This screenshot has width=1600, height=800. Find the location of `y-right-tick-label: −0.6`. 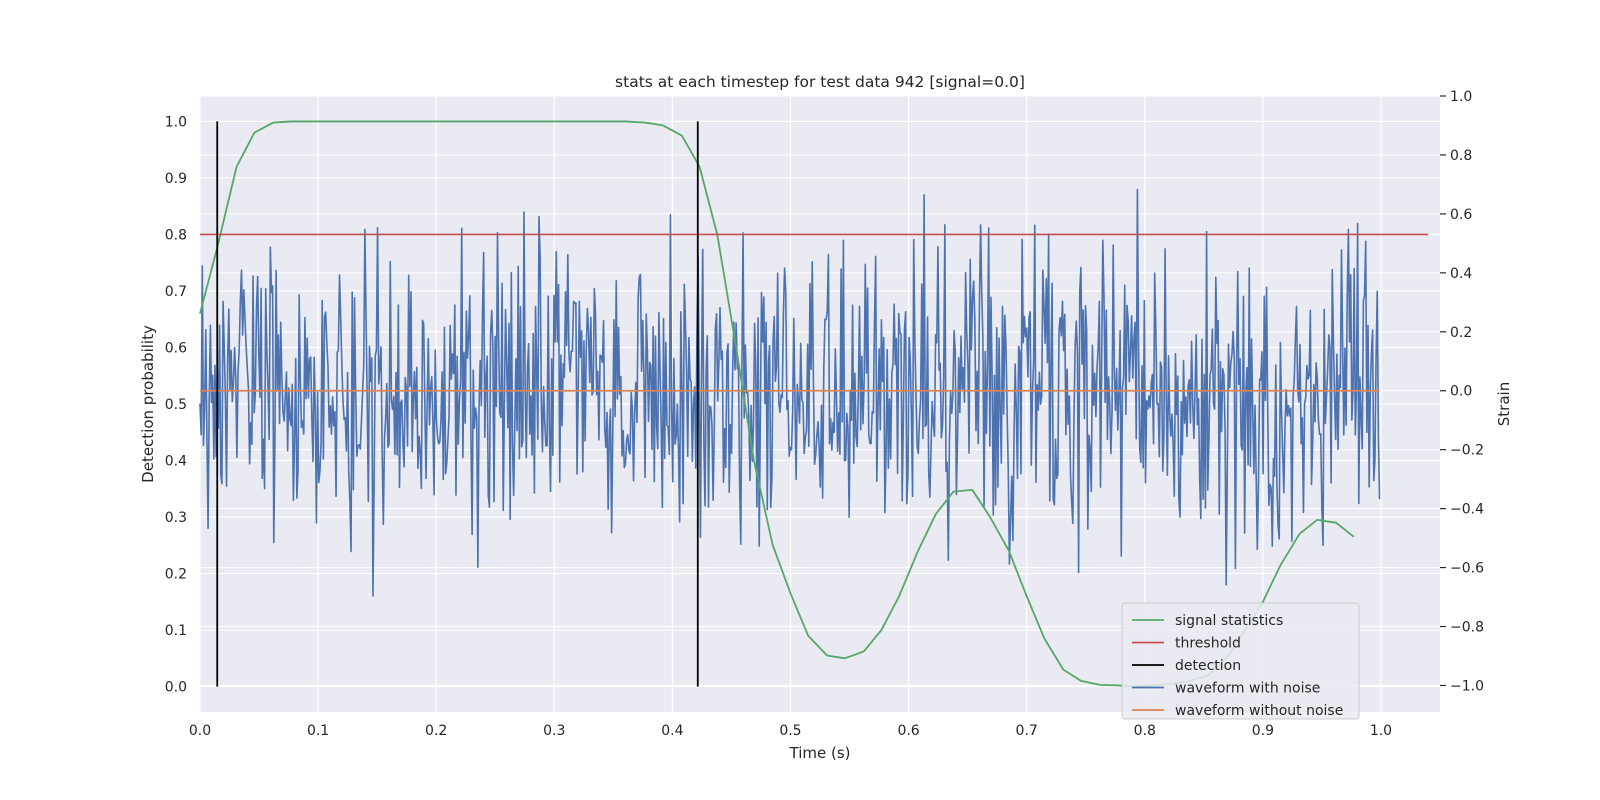

y-right-tick-label: −0.6 is located at coordinates (1467, 569).